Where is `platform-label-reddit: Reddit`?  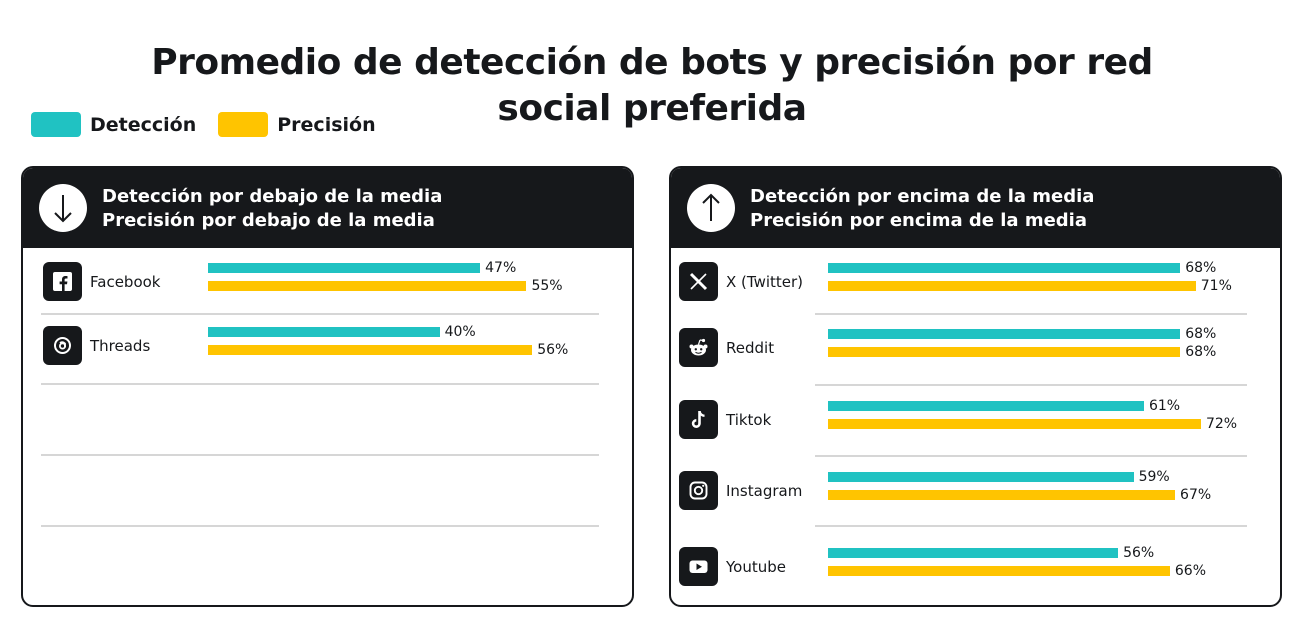
platform-label-reddit: Reddit is located at coordinates (750, 348).